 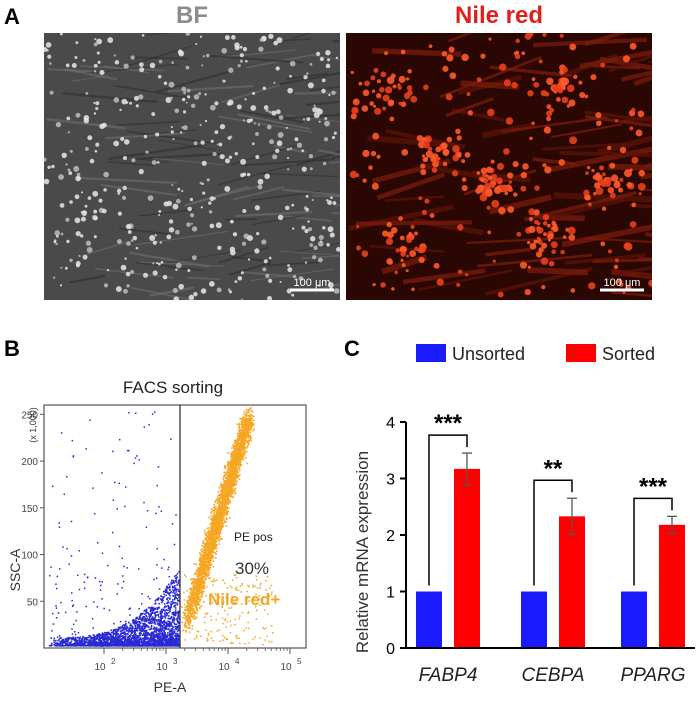 I want to click on chart-category-labels: FABP4 CEBPA PPARG, so click(x=552, y=675).